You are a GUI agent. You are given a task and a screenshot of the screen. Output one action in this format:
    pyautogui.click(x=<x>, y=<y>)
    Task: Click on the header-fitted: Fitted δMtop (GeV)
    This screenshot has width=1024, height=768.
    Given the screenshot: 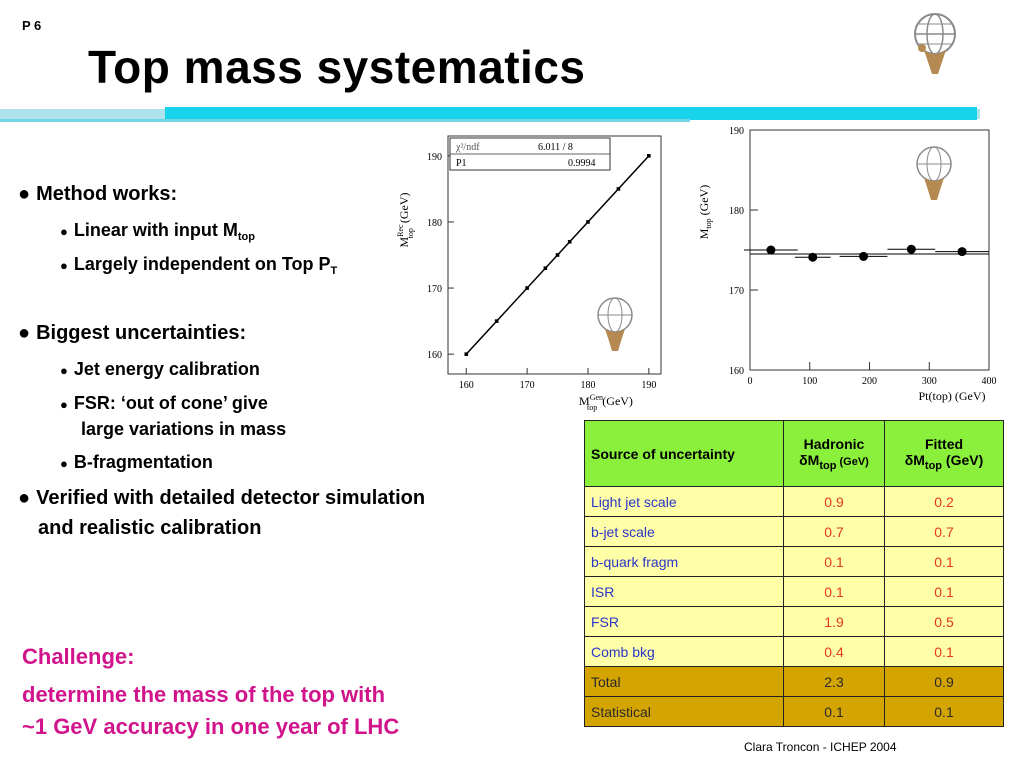 What is the action you would take?
    pyautogui.click(x=944, y=453)
    